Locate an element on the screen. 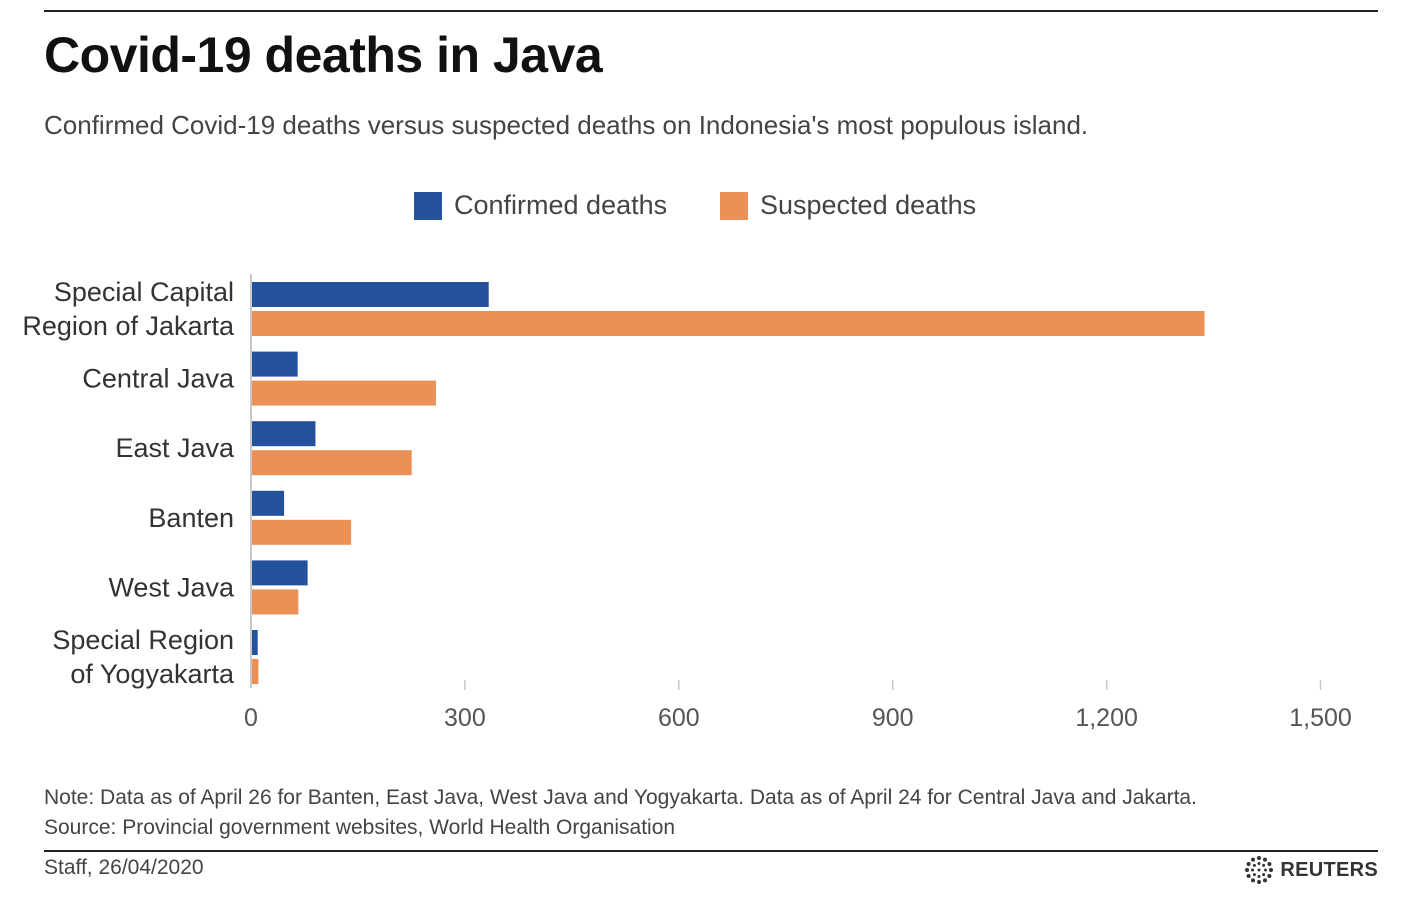  legend: Confirmed deaths Suspected deaths is located at coordinates (714, 208).